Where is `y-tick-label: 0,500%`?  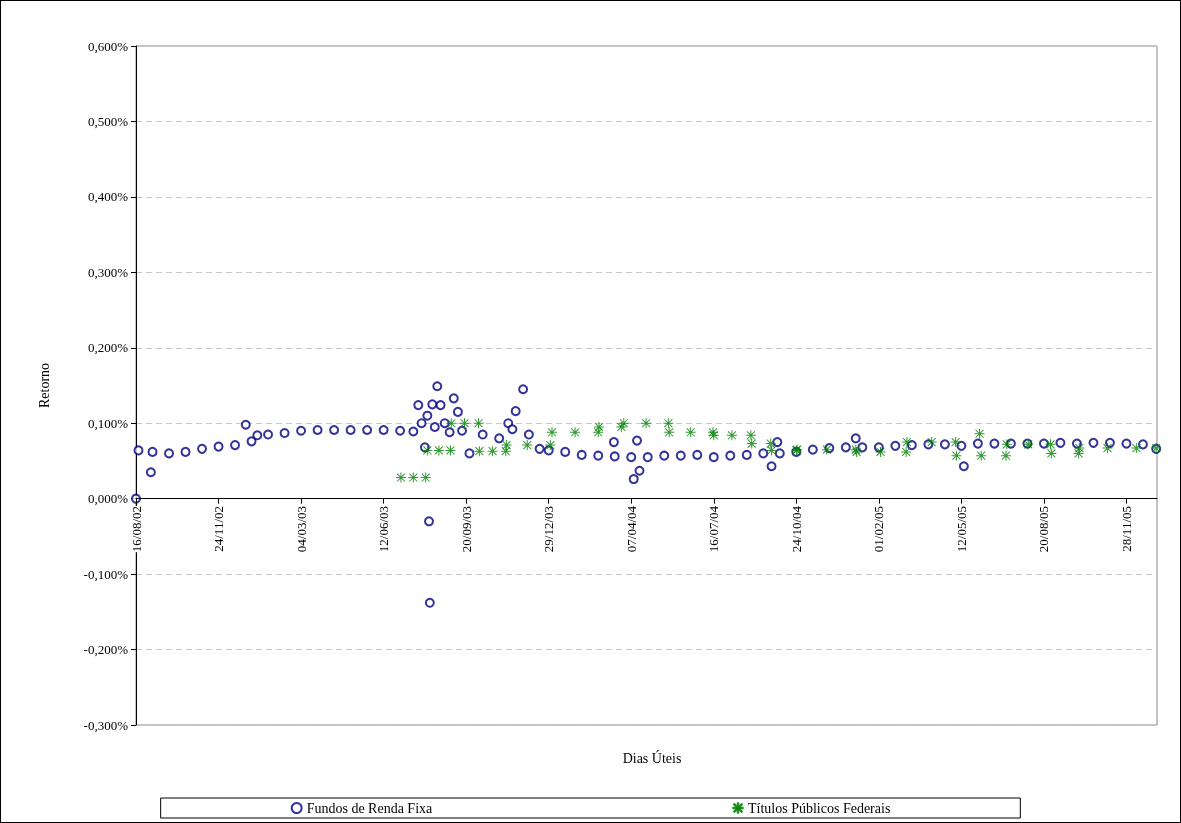
y-tick-label: 0,500% is located at coordinates (108, 121).